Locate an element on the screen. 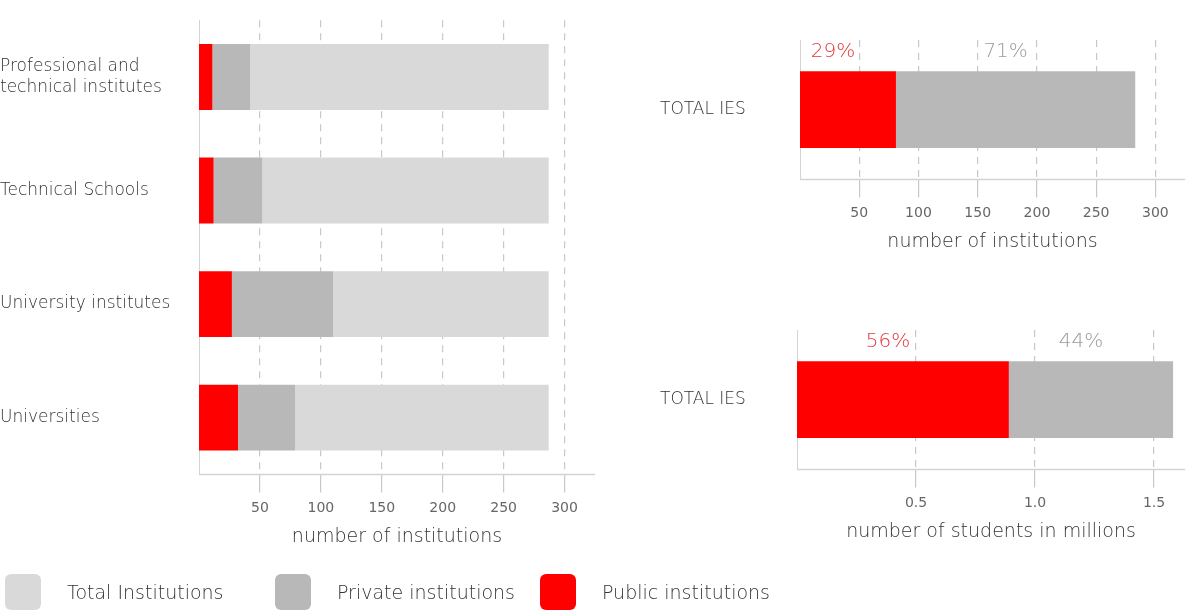  x-tick-label: 1.5 is located at coordinates (1154, 502).